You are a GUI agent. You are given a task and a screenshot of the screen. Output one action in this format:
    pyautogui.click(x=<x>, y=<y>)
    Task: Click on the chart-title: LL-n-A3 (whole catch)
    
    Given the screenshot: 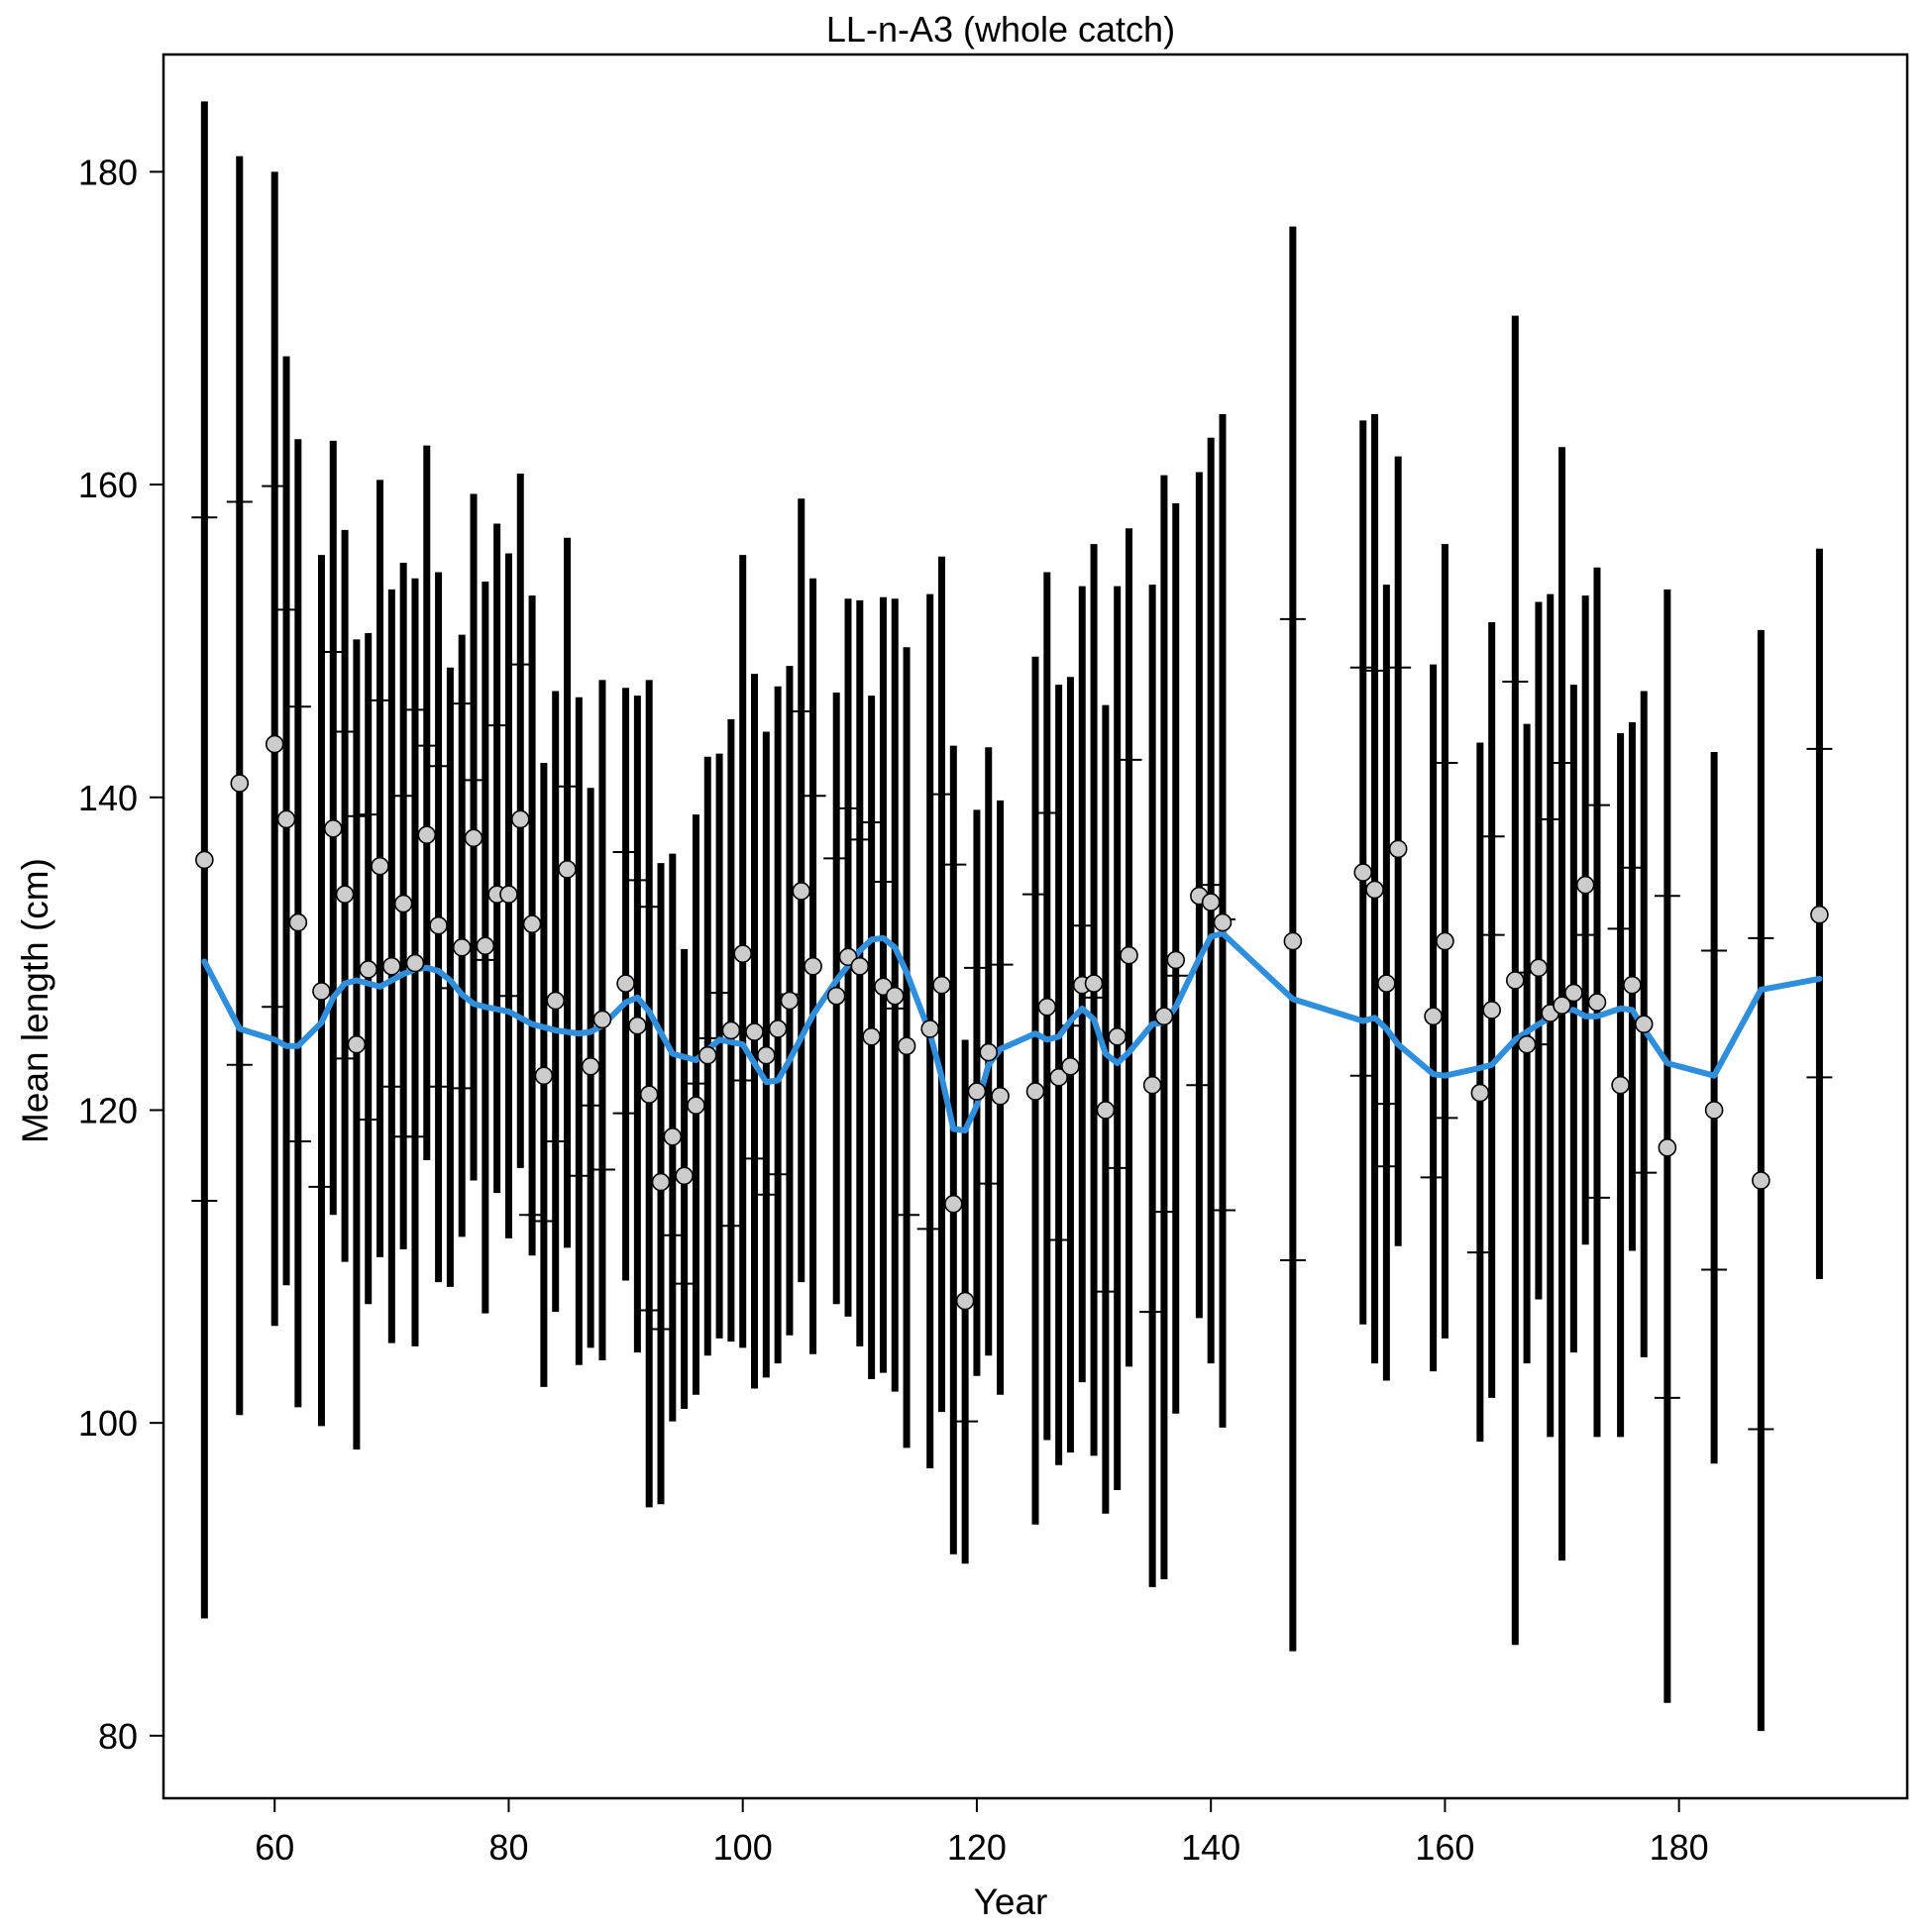 What is the action you would take?
    pyautogui.click(x=1001, y=30)
    